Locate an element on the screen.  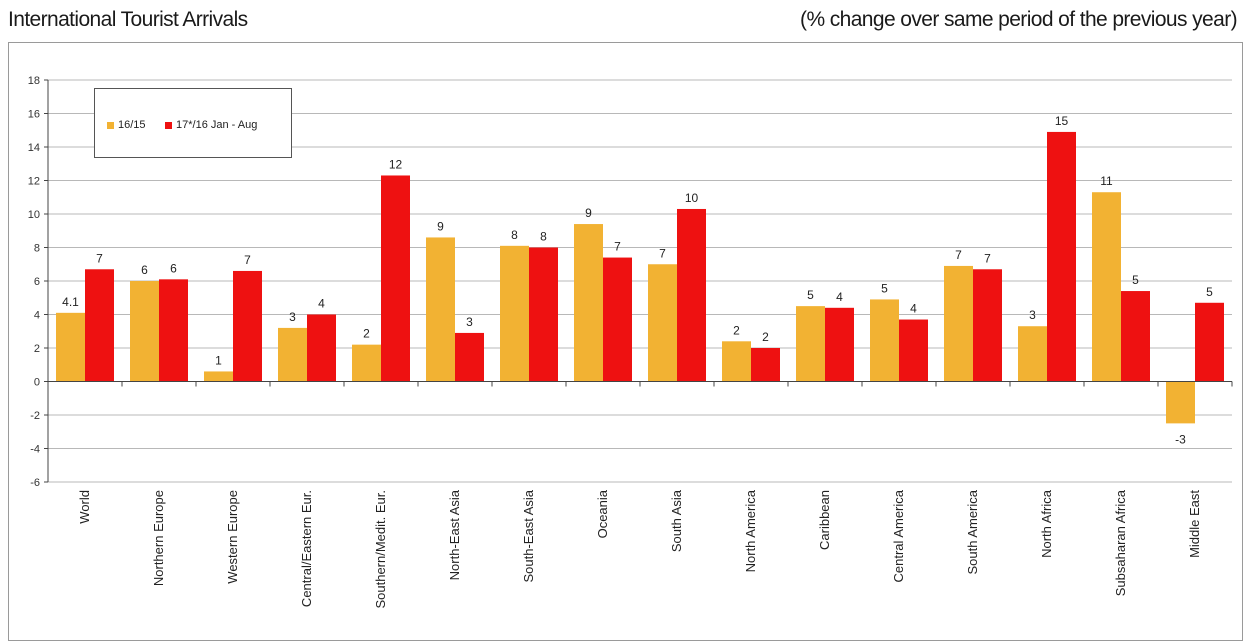
chart-title: International Tourist Arrivals is located at coordinates (128, 19).